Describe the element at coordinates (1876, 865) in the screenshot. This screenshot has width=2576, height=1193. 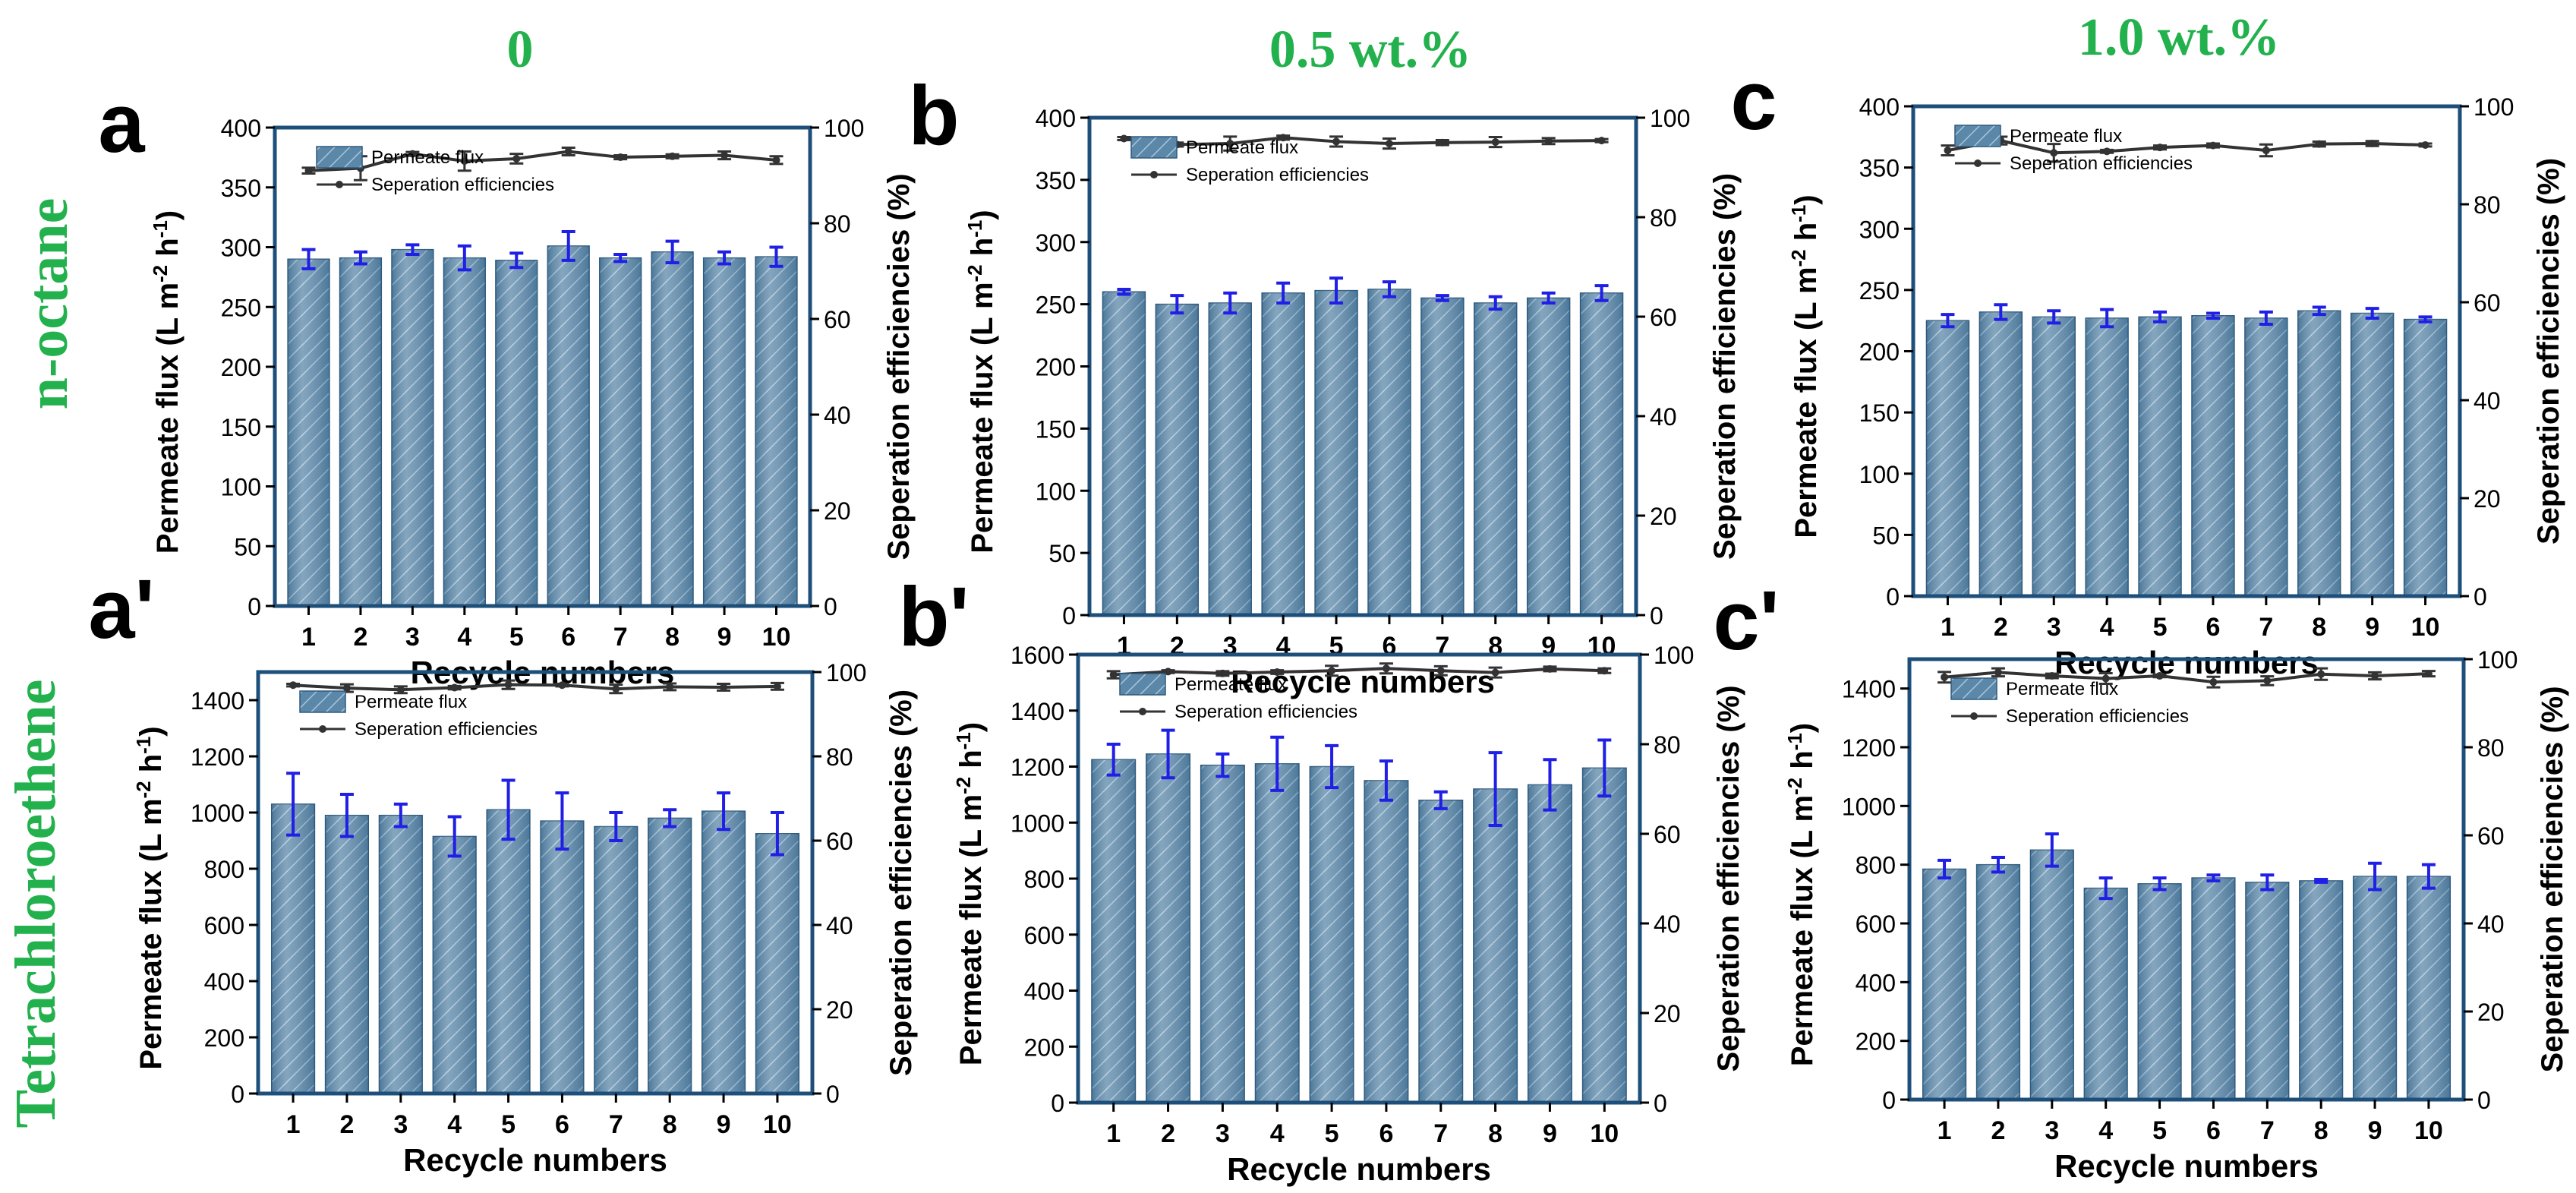
I see `y-tick-label: 800` at that location.